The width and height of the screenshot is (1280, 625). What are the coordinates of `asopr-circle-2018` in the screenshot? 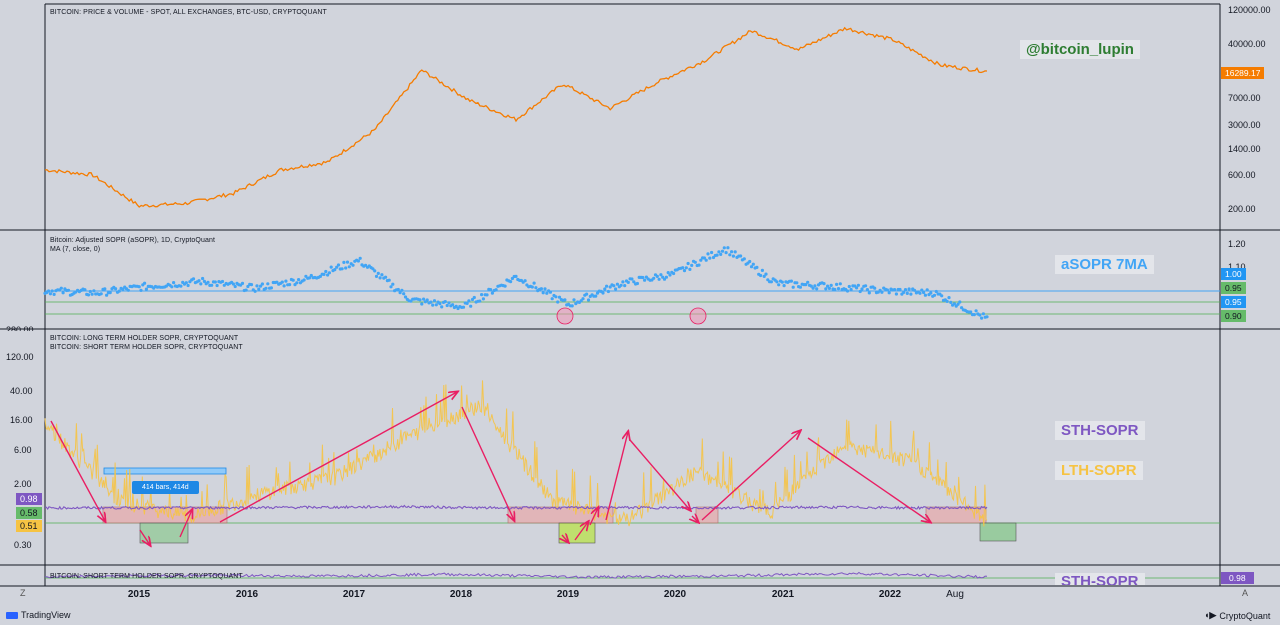 It's located at (565, 316).